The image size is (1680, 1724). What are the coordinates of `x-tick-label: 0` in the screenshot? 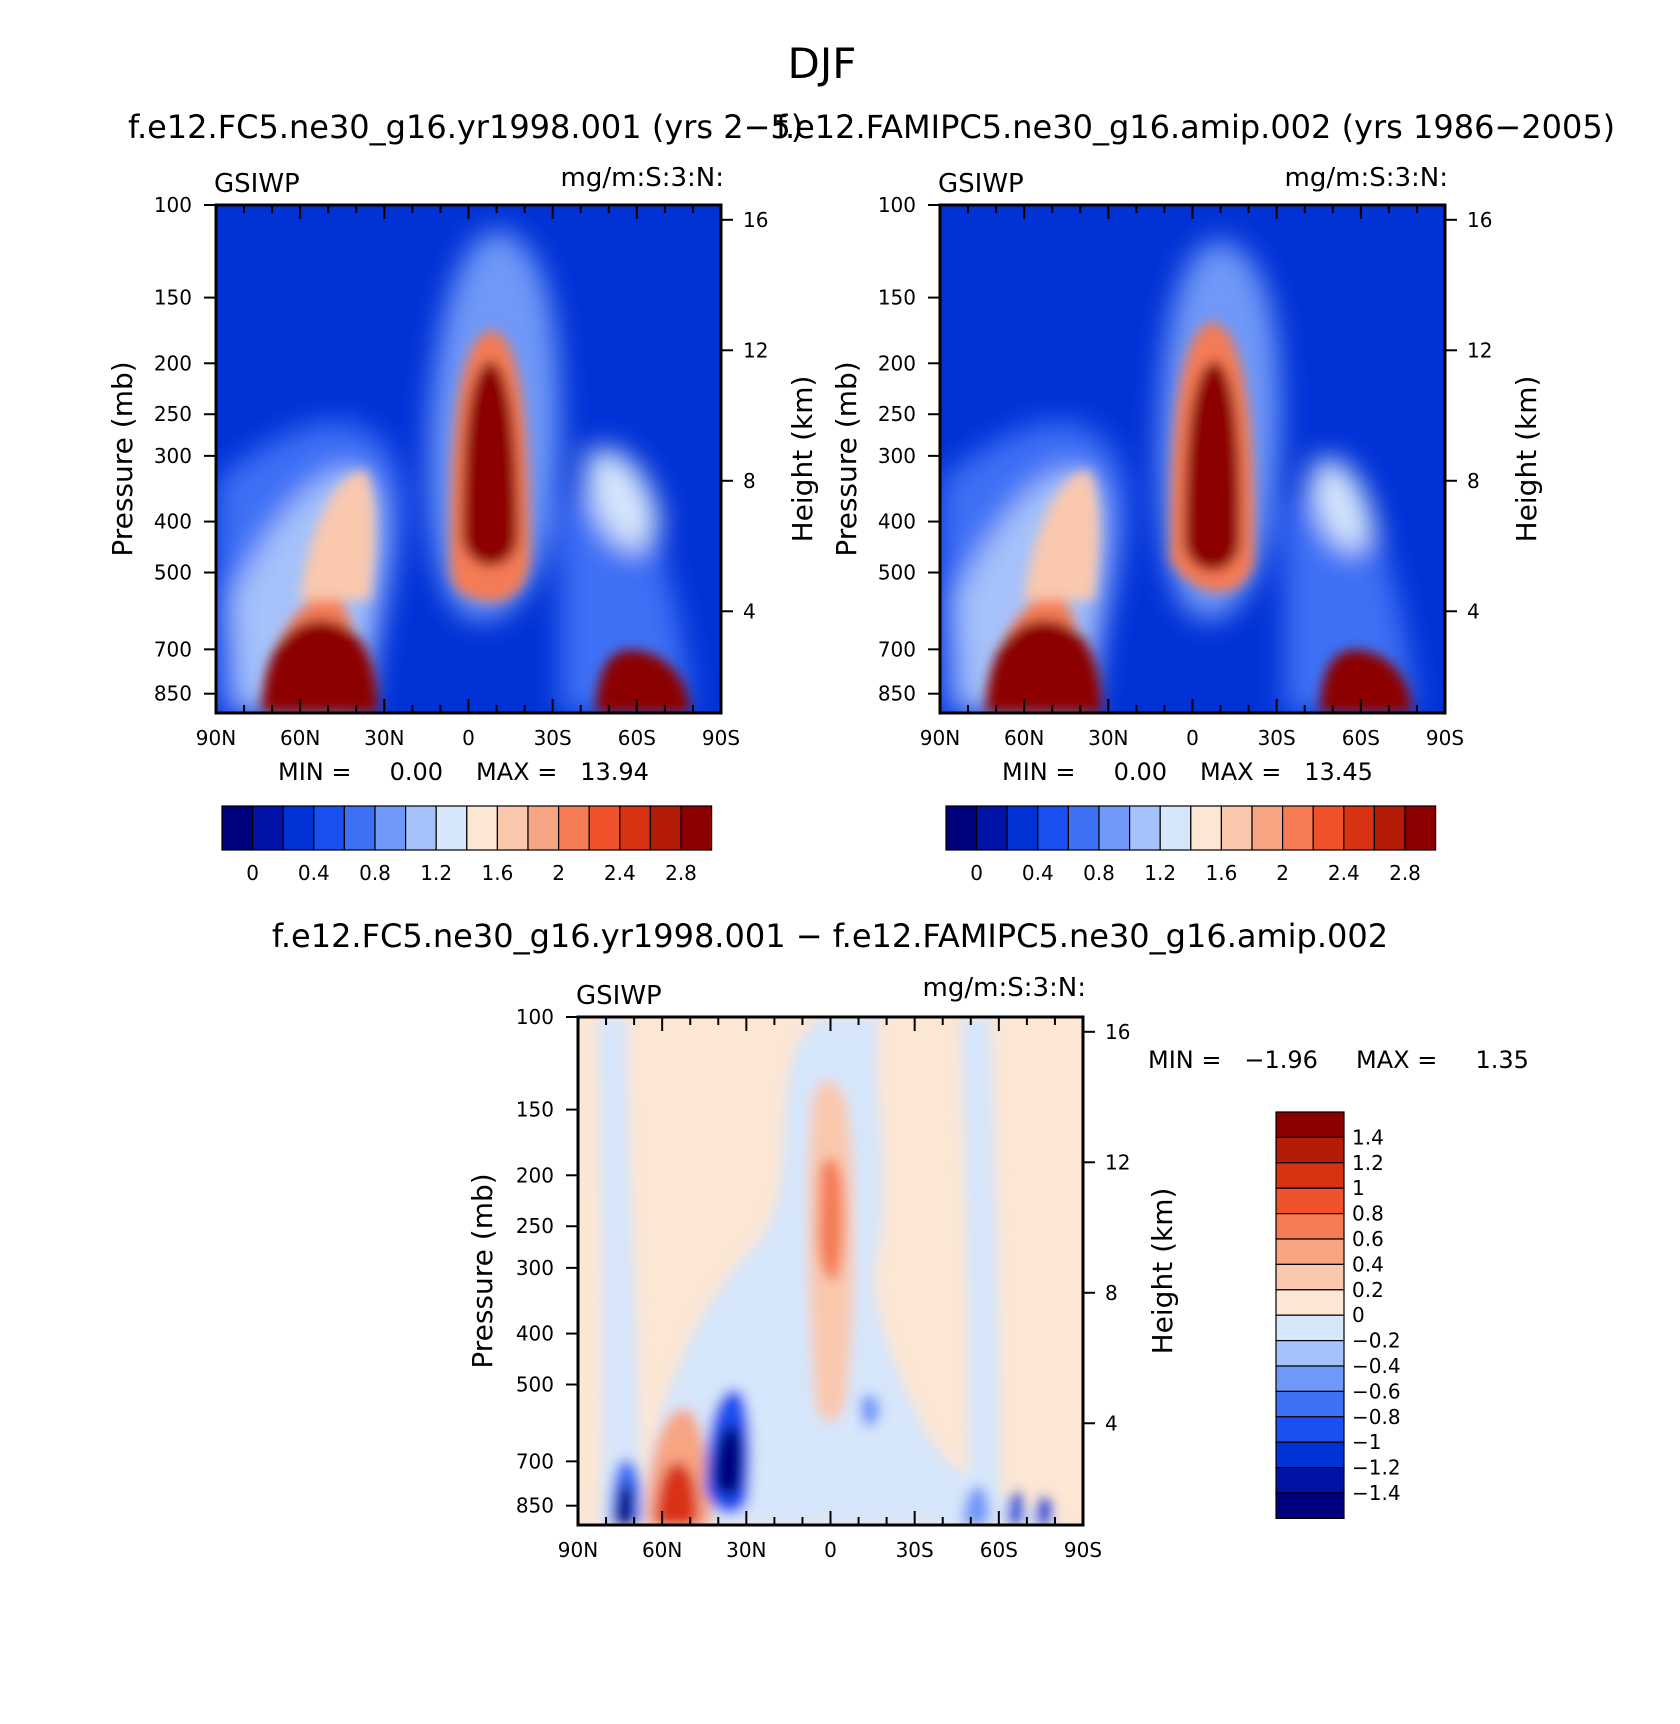 It's located at (1192, 738).